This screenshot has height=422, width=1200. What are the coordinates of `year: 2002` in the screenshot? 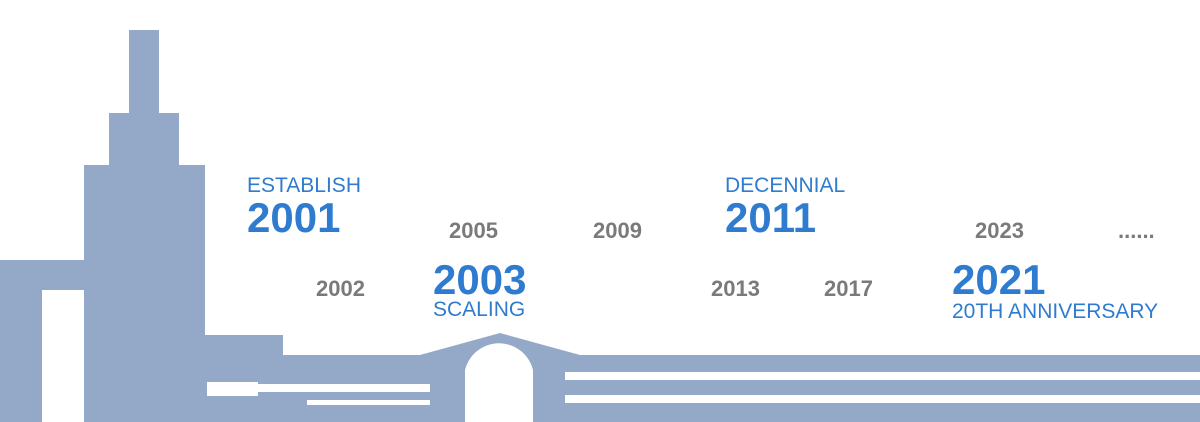 It's located at (340, 288).